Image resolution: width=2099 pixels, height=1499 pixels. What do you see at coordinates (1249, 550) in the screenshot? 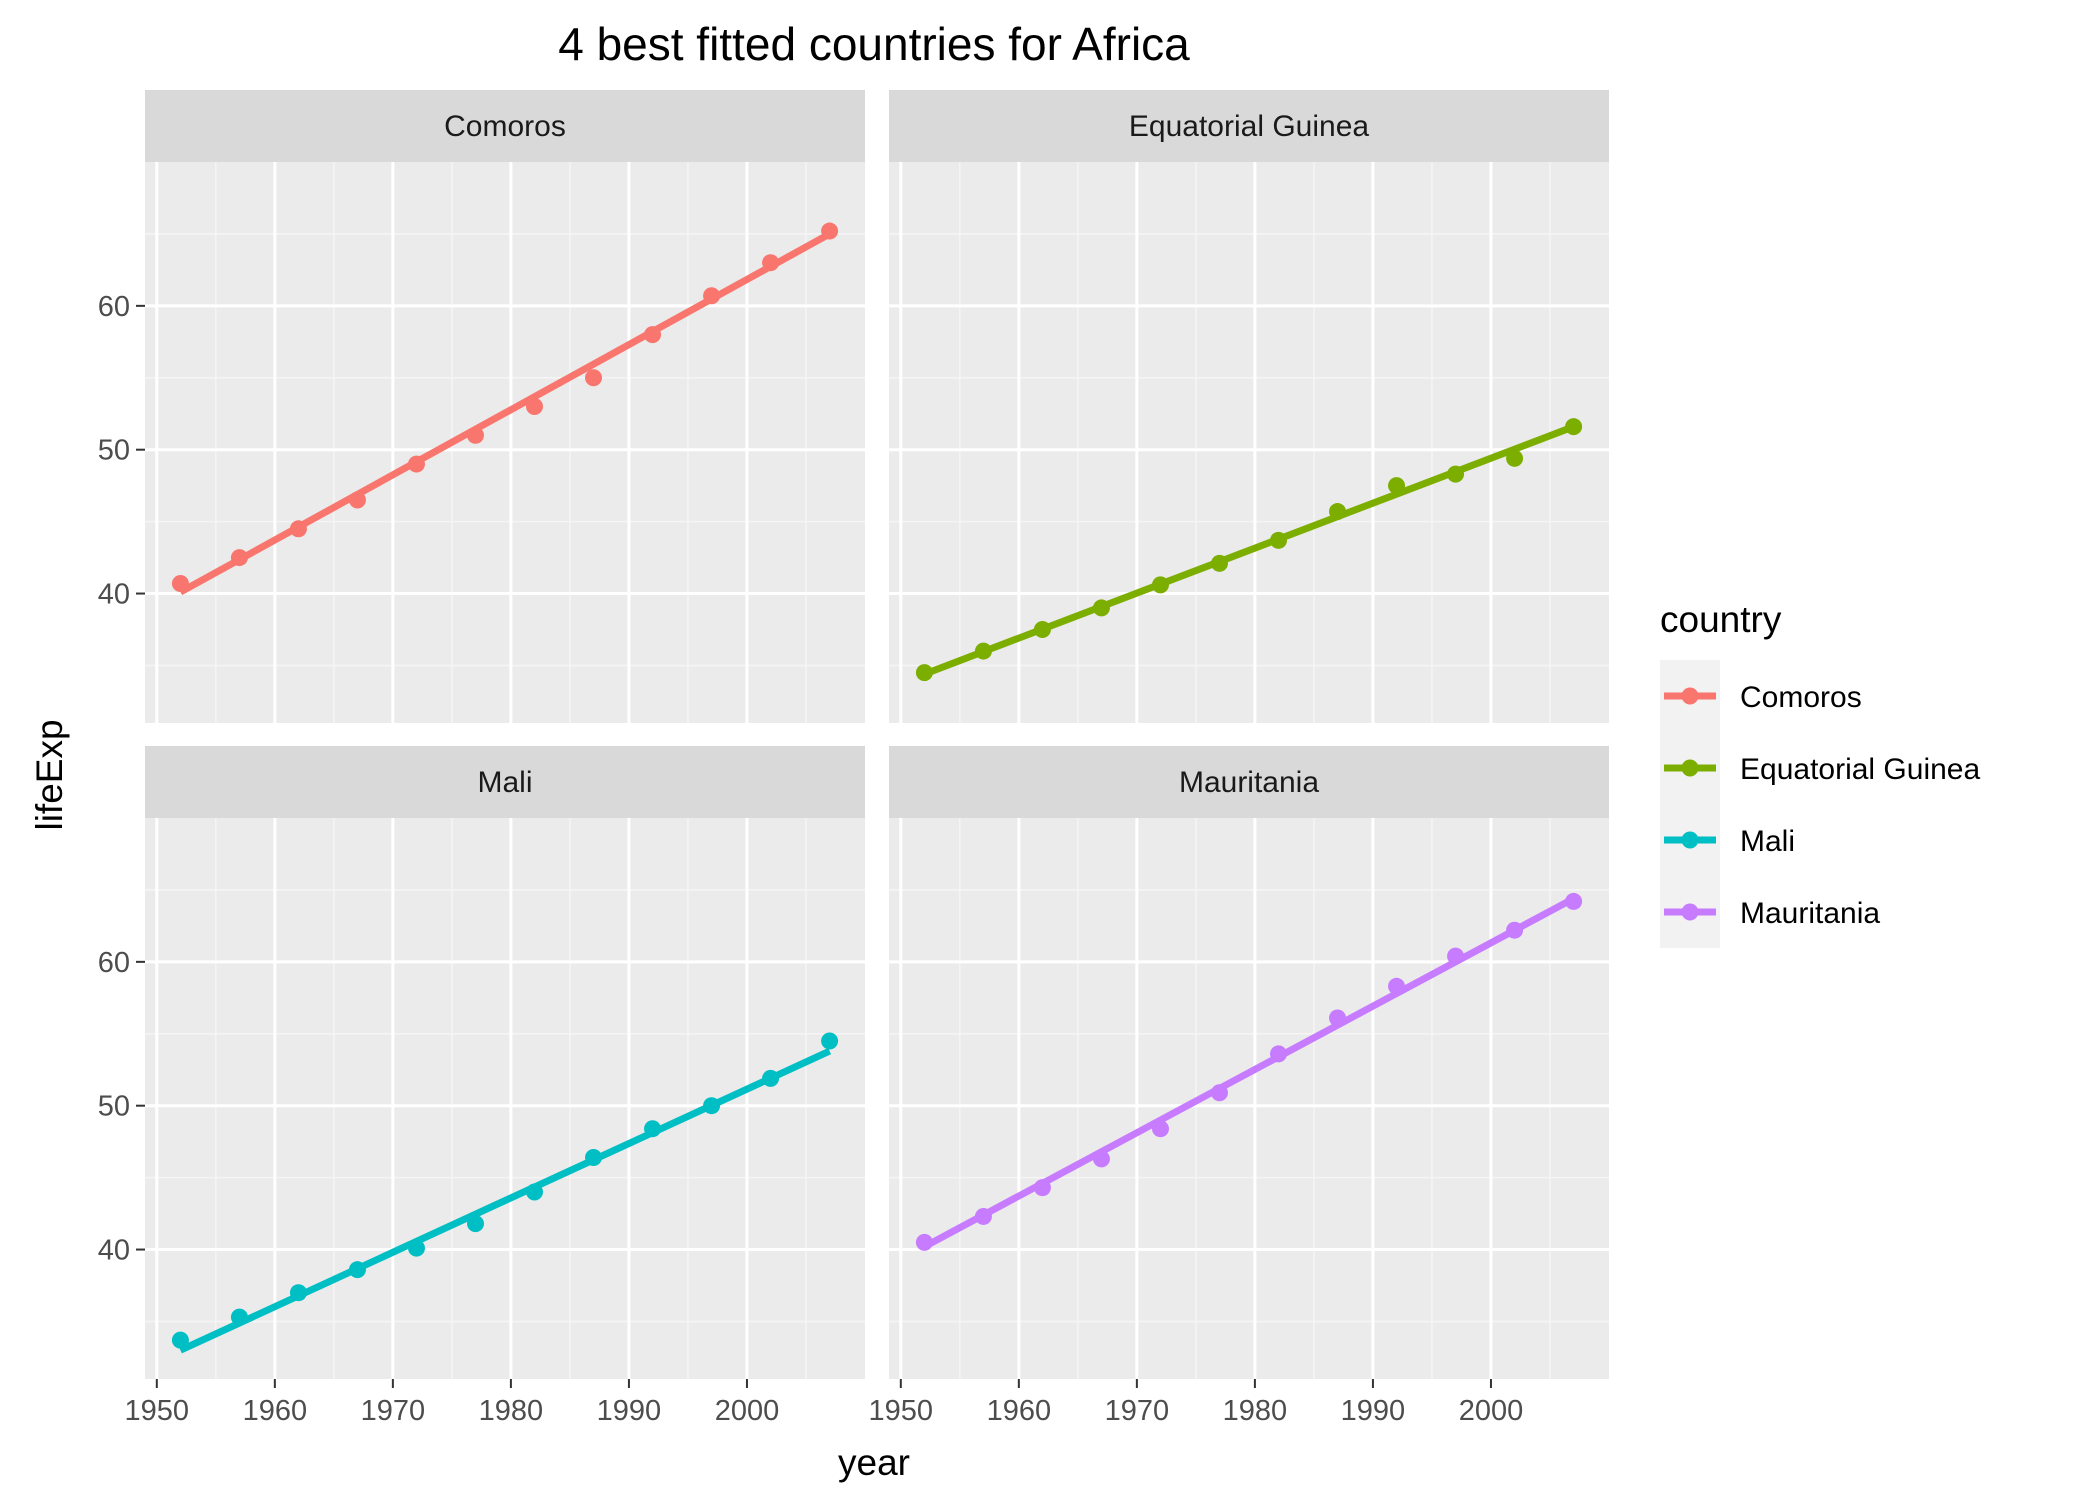
I see `fit-line-equatorial-guinea` at bounding box center [1249, 550].